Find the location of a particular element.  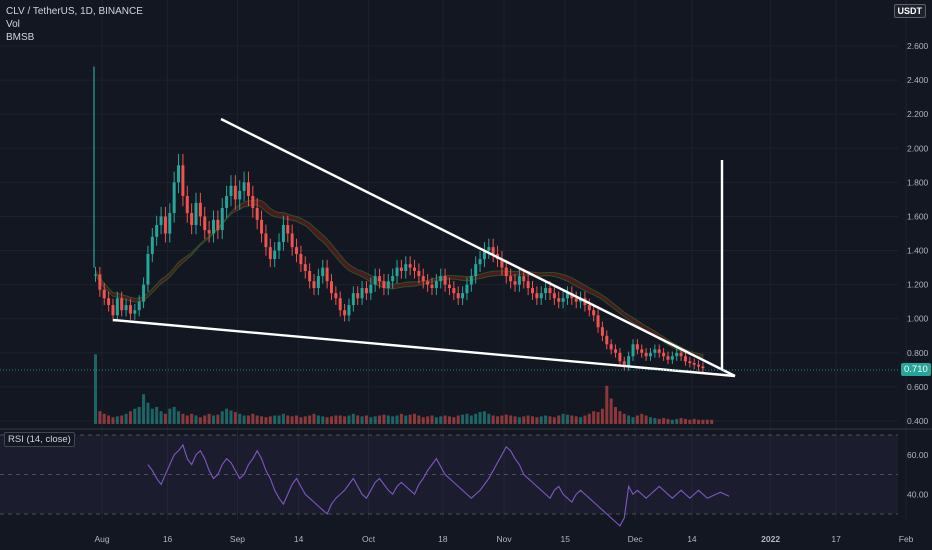

price-tick-label: 1.800 is located at coordinates (918, 182).